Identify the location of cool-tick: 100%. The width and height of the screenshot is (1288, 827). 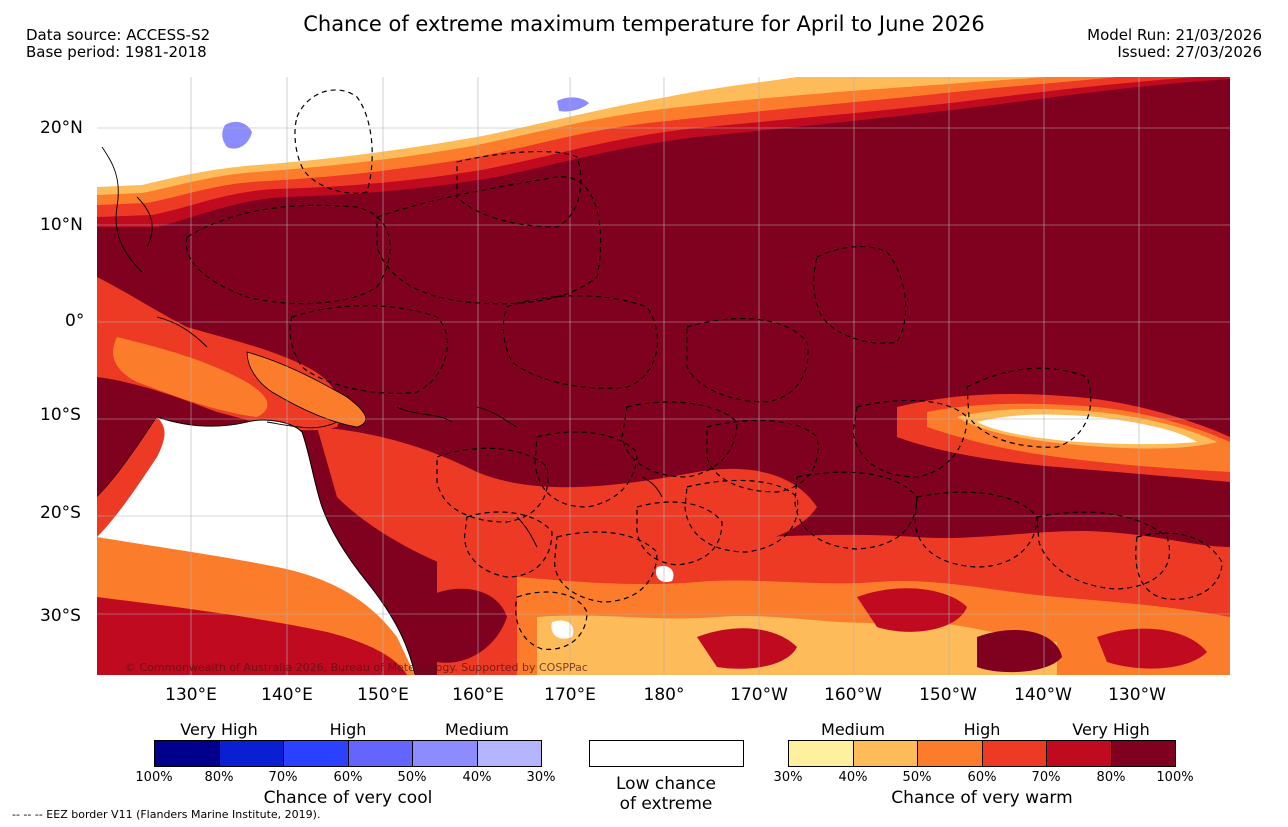
(154, 777).